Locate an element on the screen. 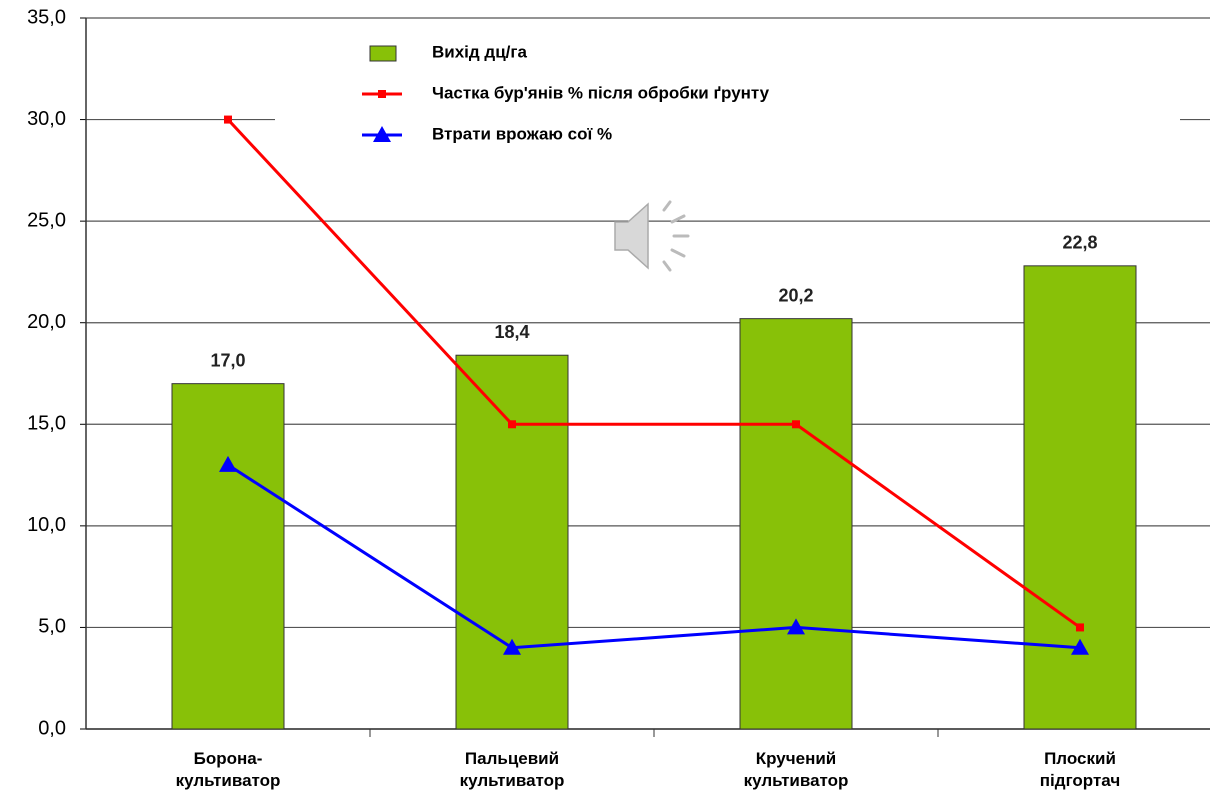 Image resolution: width=1210 pixels, height=801 pixels. y-tick-label: 25,0 is located at coordinates (46, 220).